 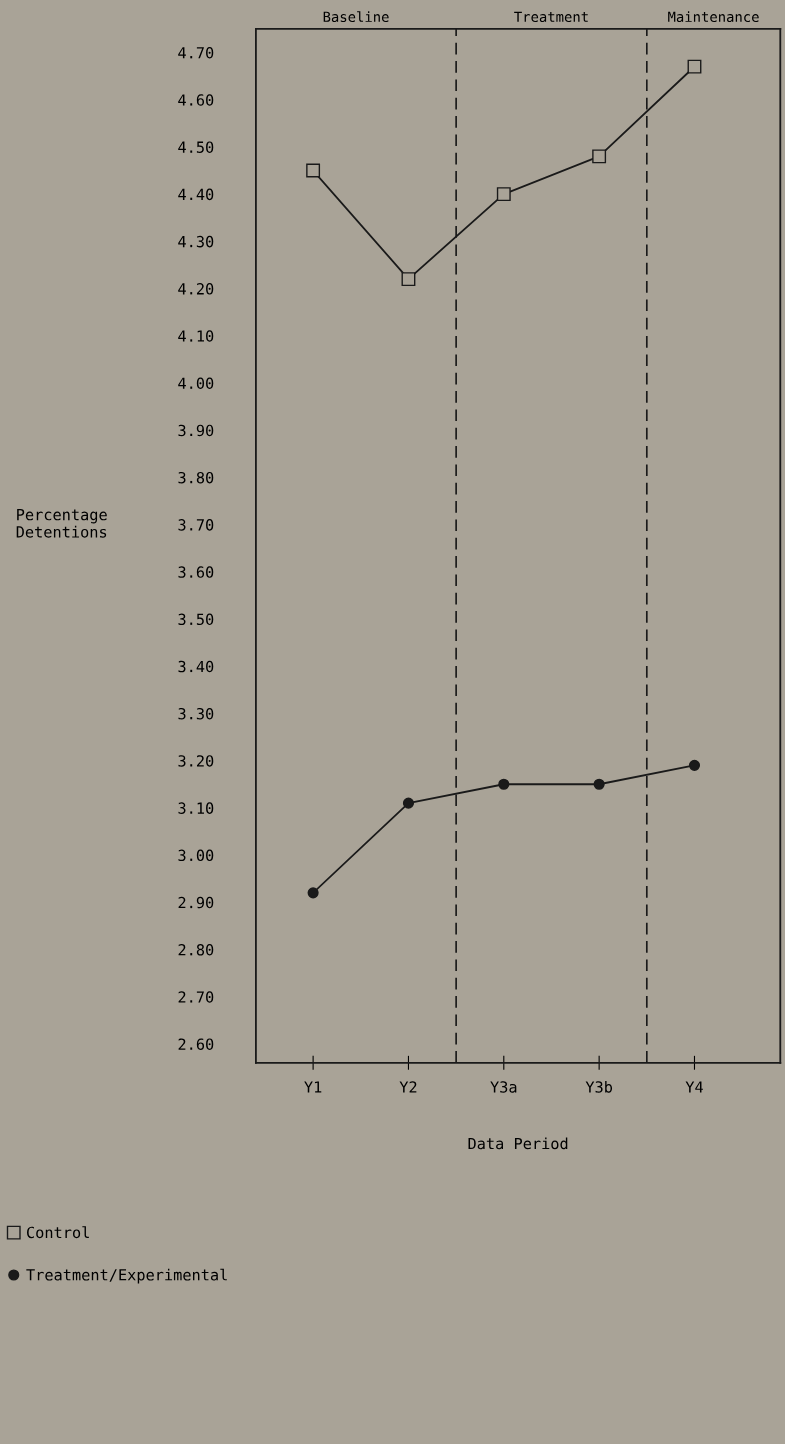 What do you see at coordinates (196, 761) in the screenshot?
I see `y-tick-label: 3.20` at bounding box center [196, 761].